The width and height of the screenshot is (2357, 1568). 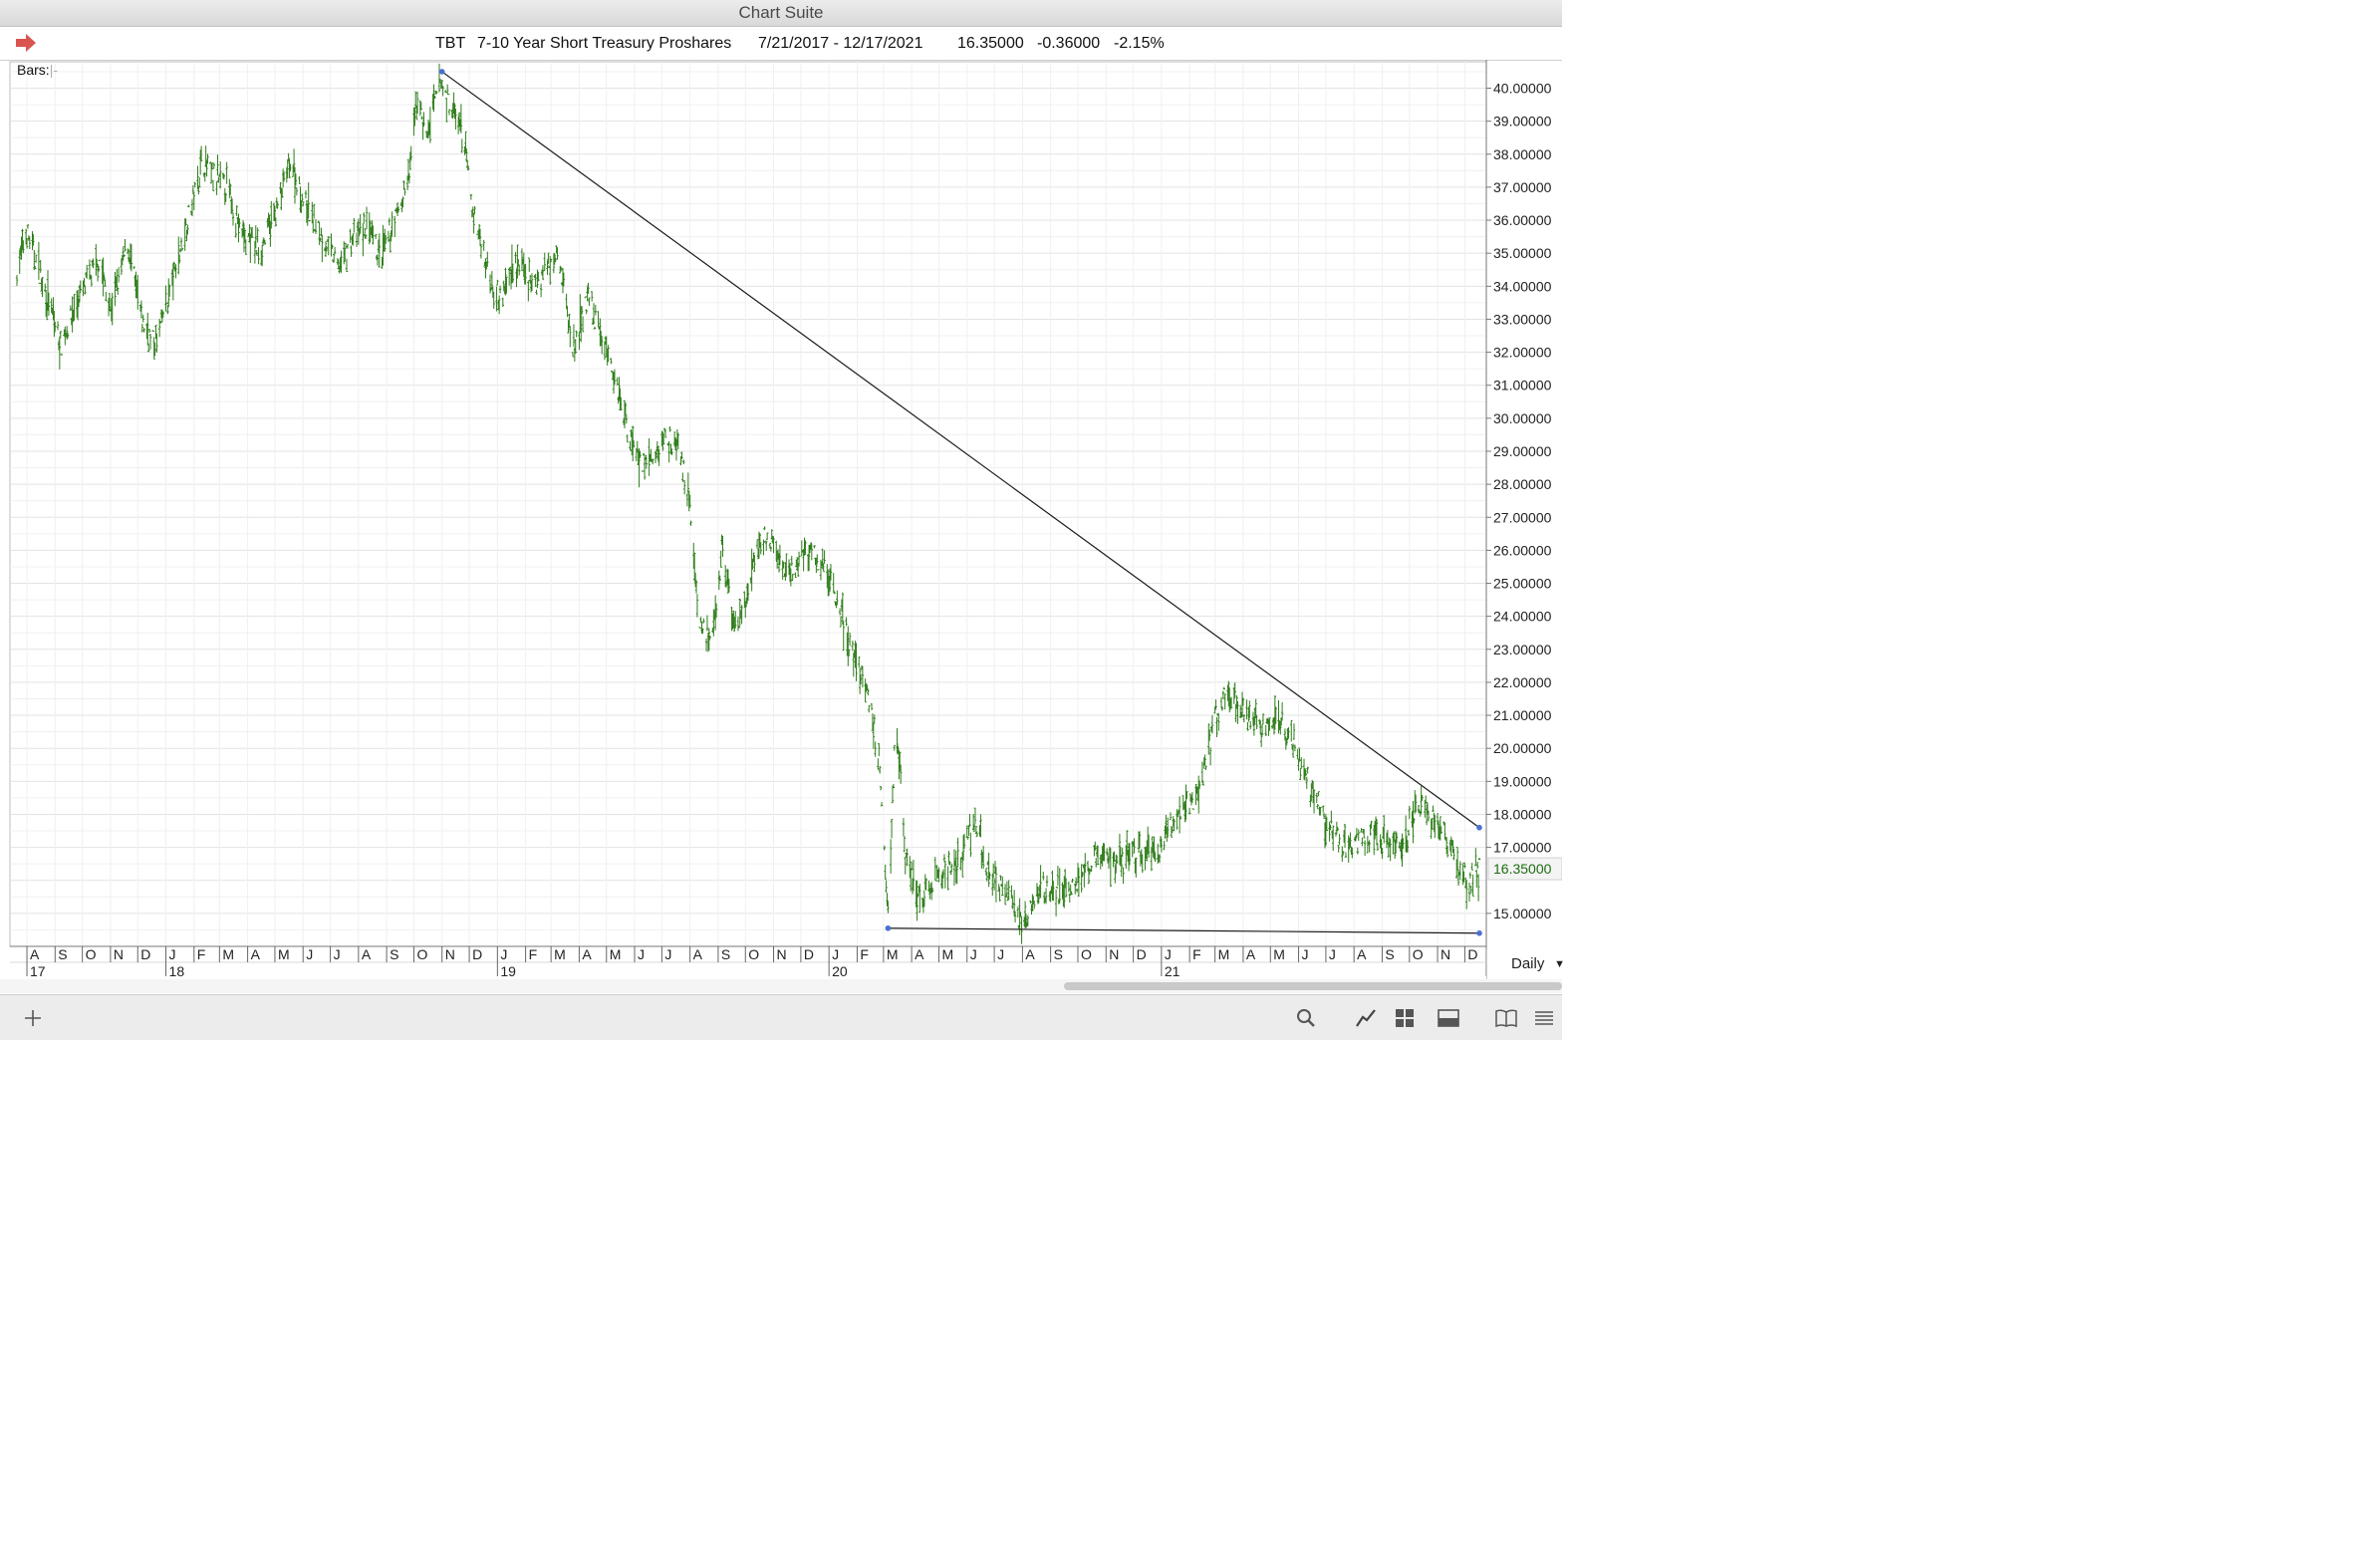 I want to click on month-label: A, so click(x=1251, y=954).